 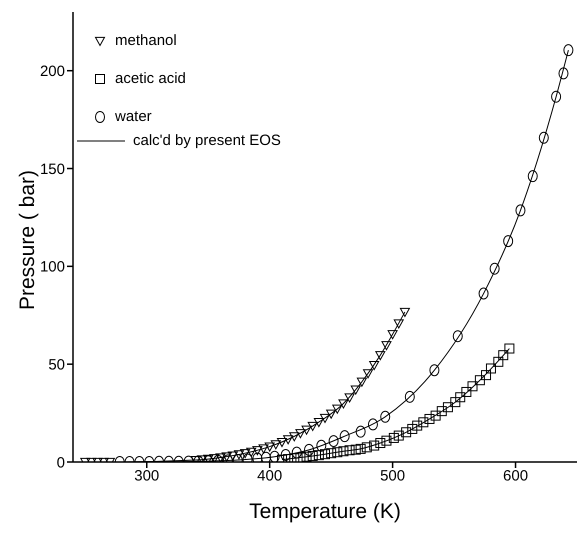 What do you see at coordinates (133, 117) in the screenshot?
I see `legend-label: water` at bounding box center [133, 117].